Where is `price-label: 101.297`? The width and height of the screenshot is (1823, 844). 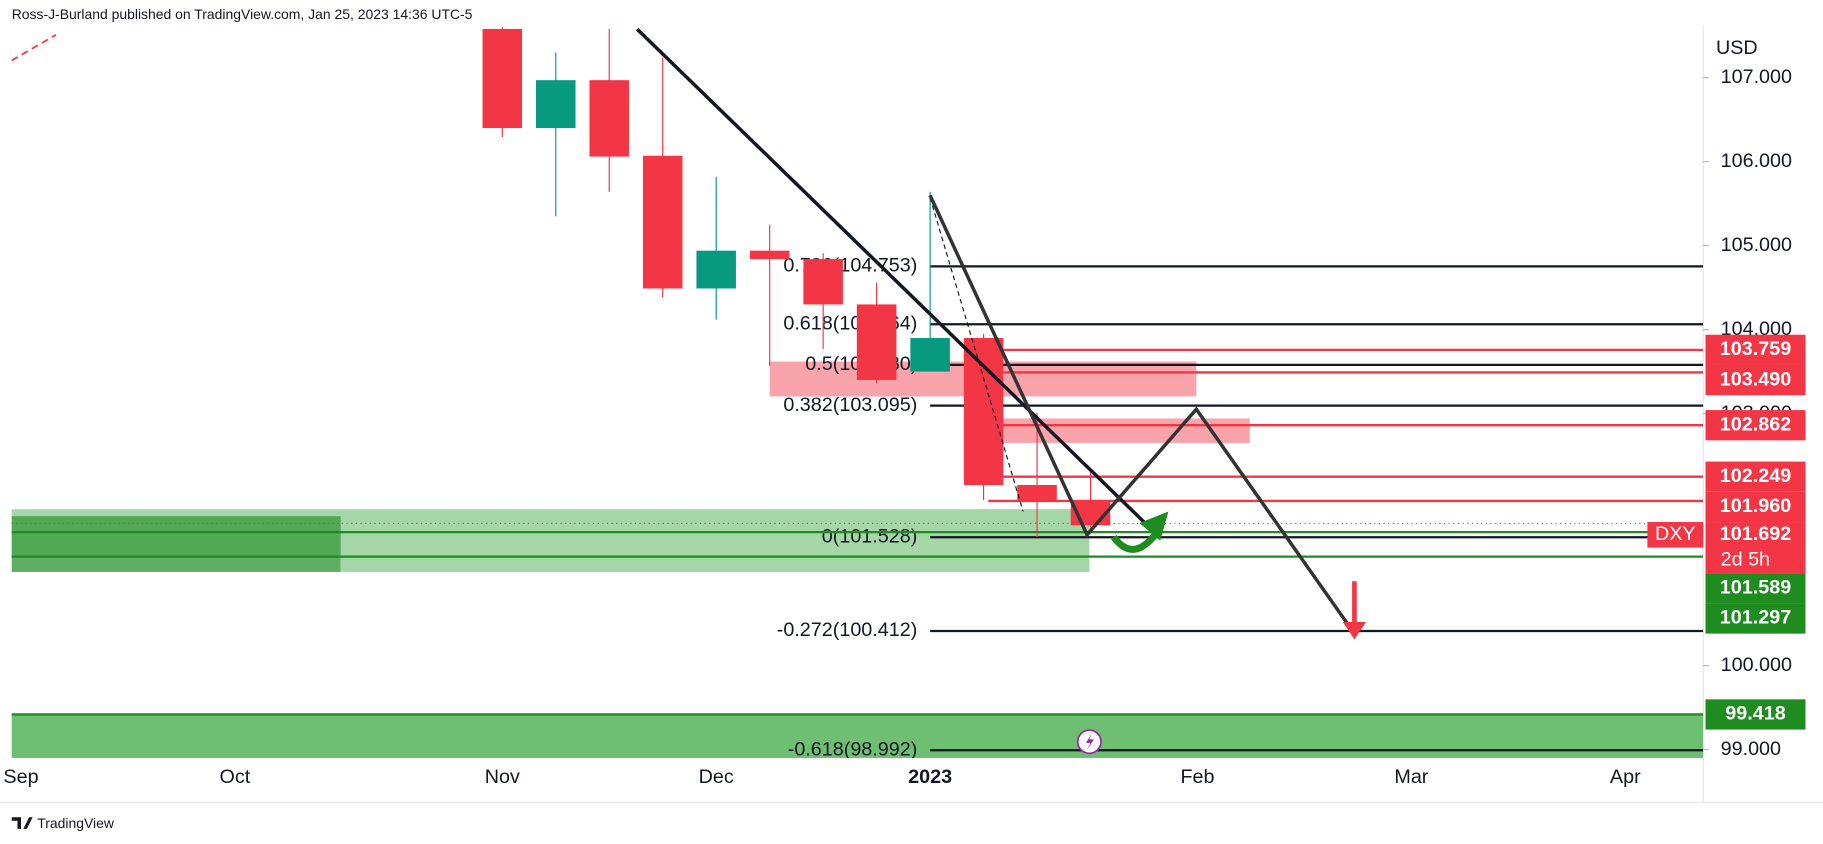 price-label: 101.297 is located at coordinates (1755, 618).